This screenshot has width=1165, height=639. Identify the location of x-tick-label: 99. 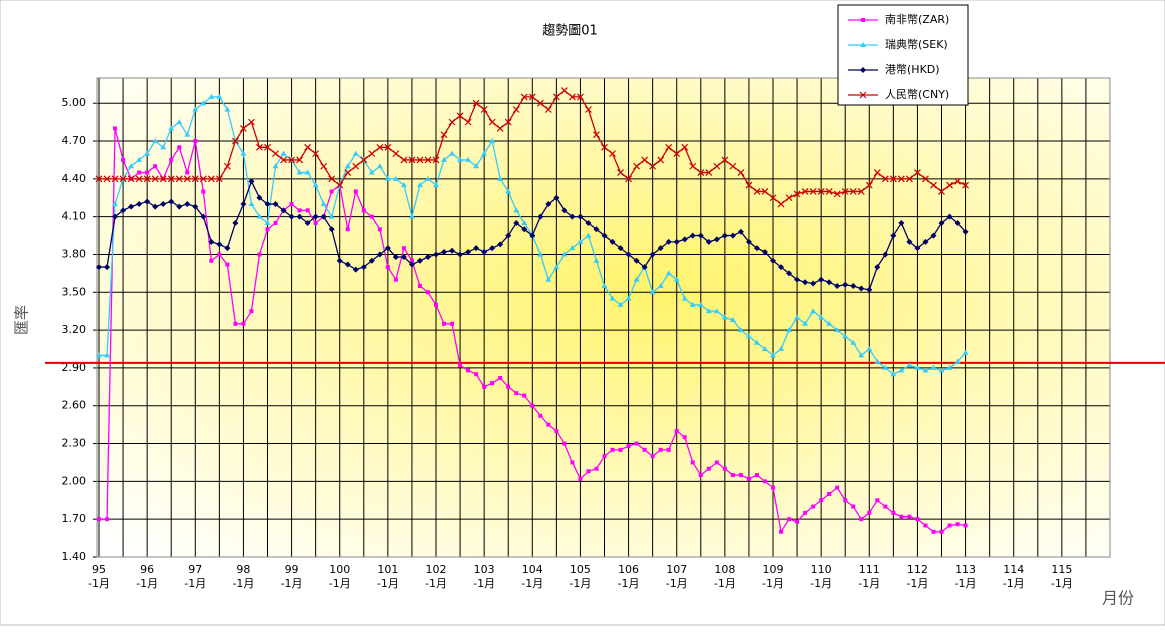
(292, 569).